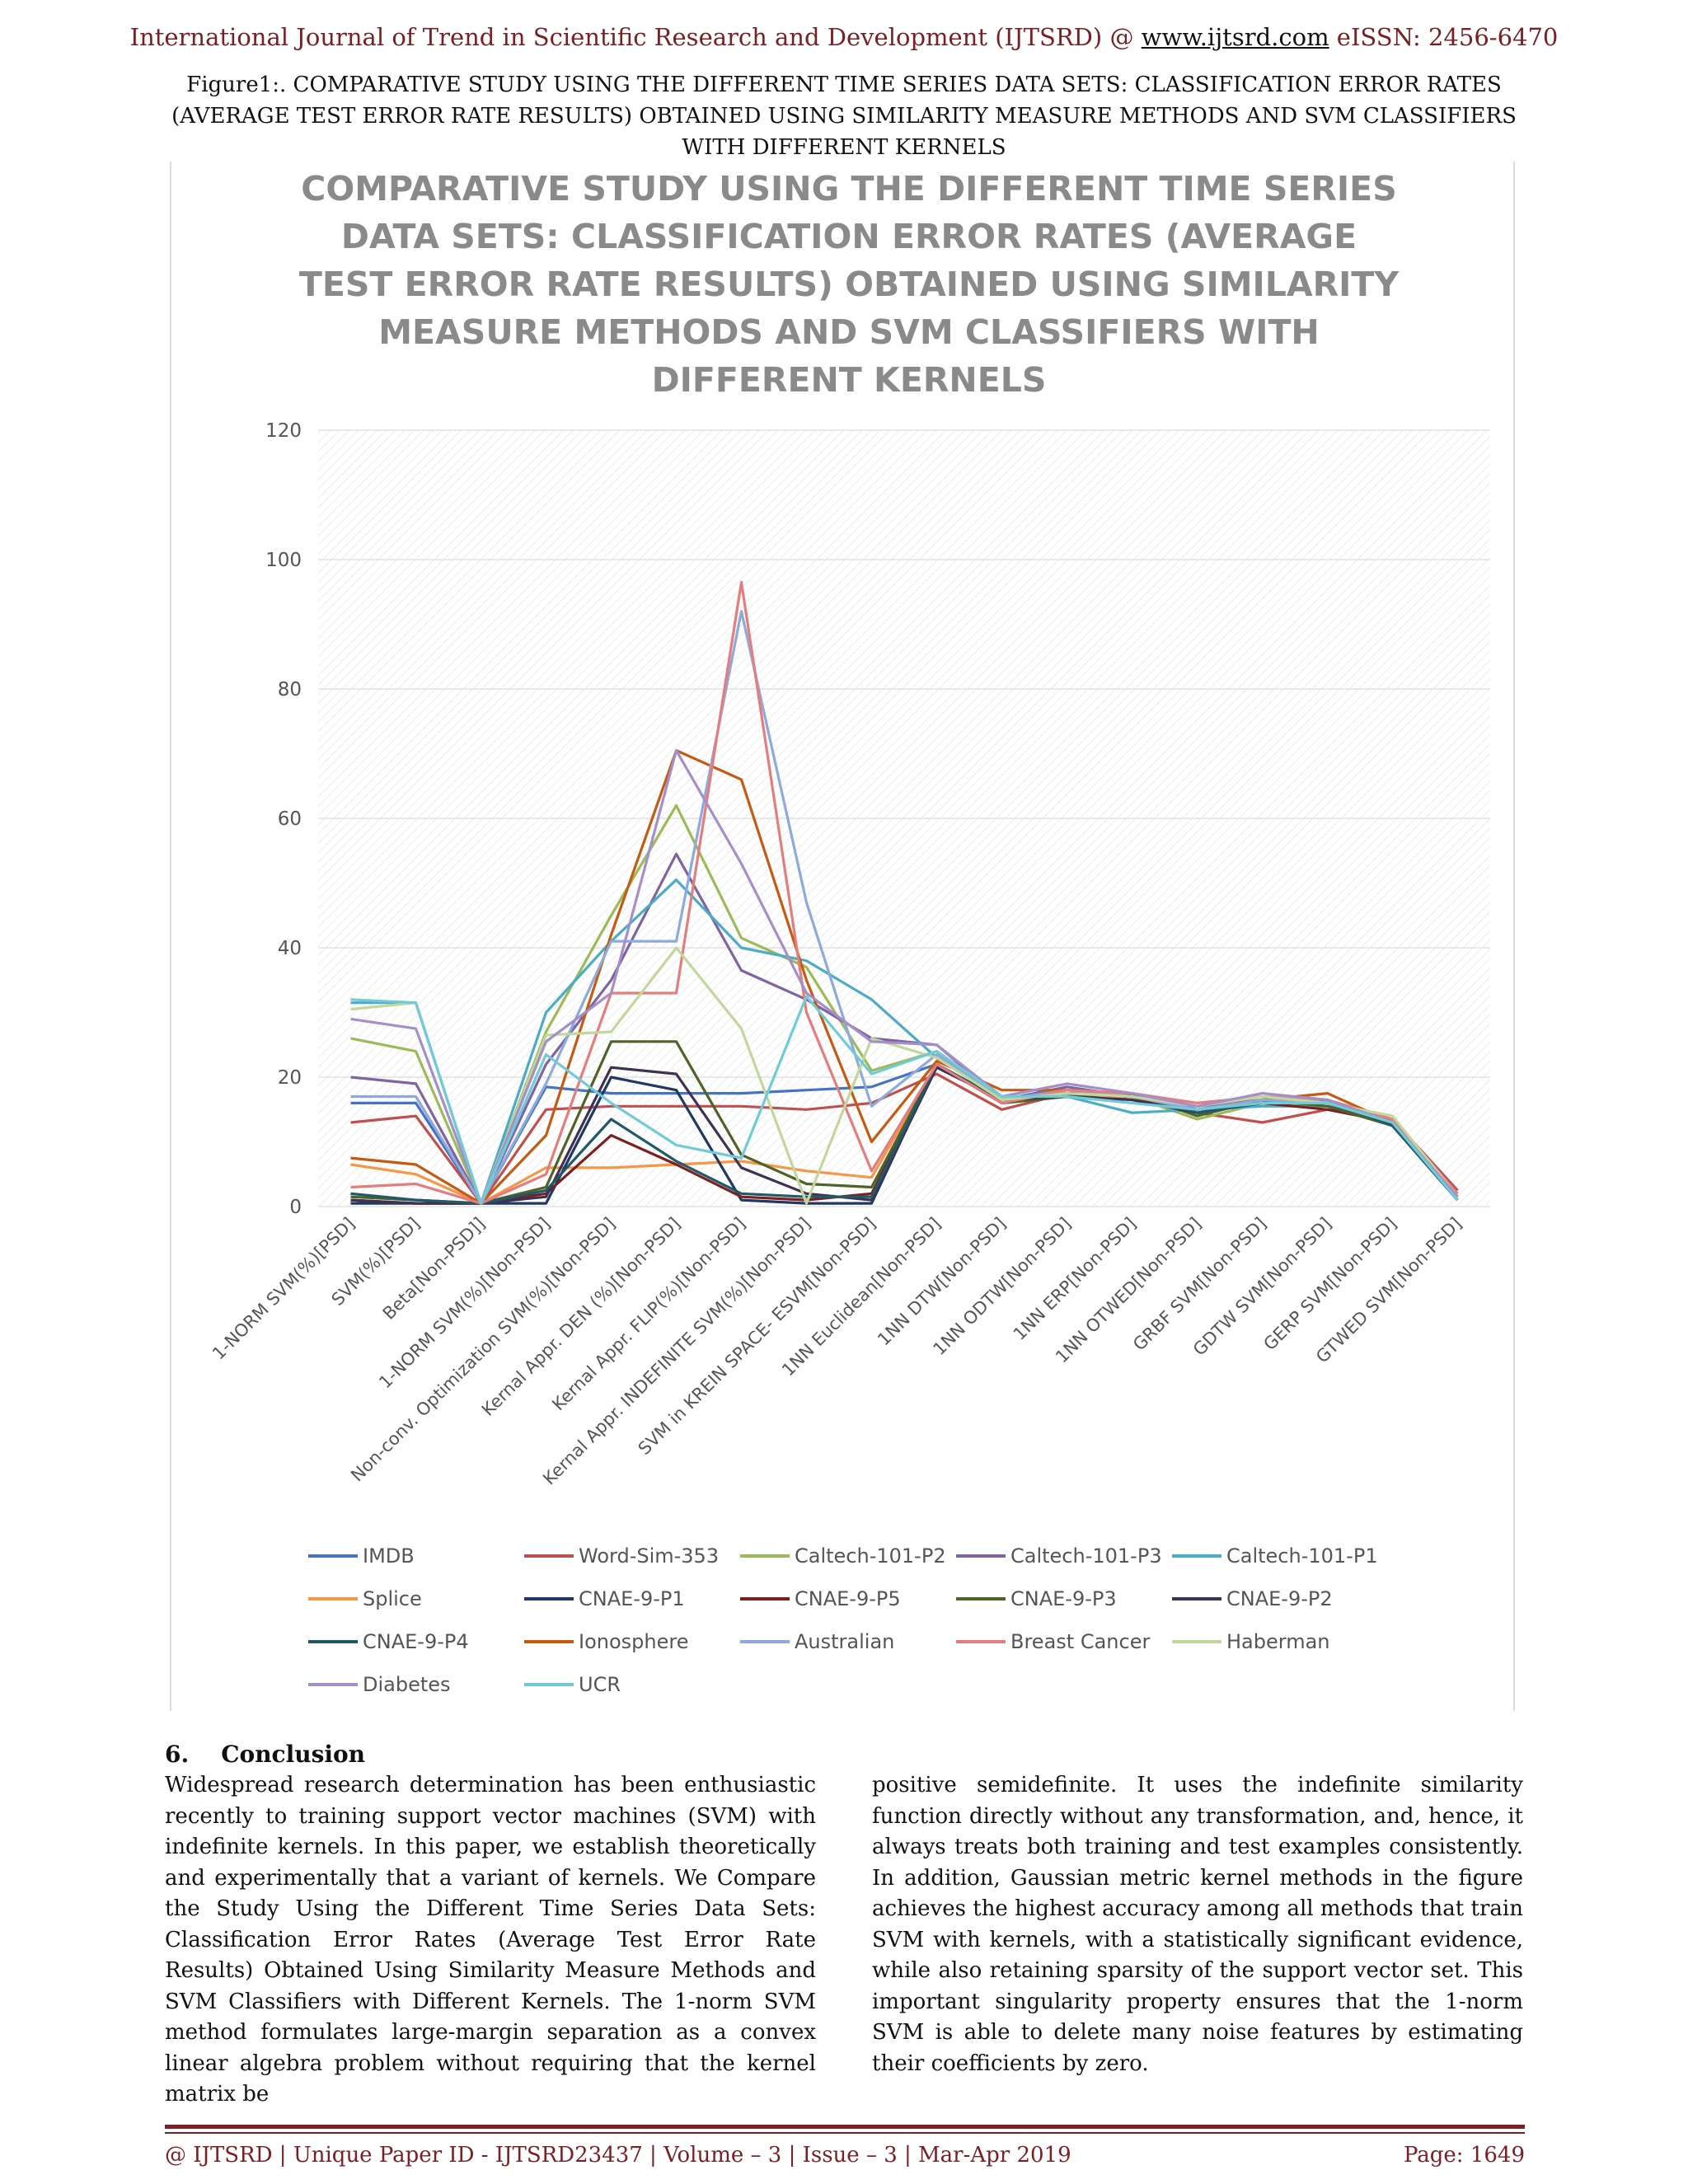 The width and height of the screenshot is (1688, 2184). I want to click on legend-item: Caltech-101-P1, so click(1275, 1556).